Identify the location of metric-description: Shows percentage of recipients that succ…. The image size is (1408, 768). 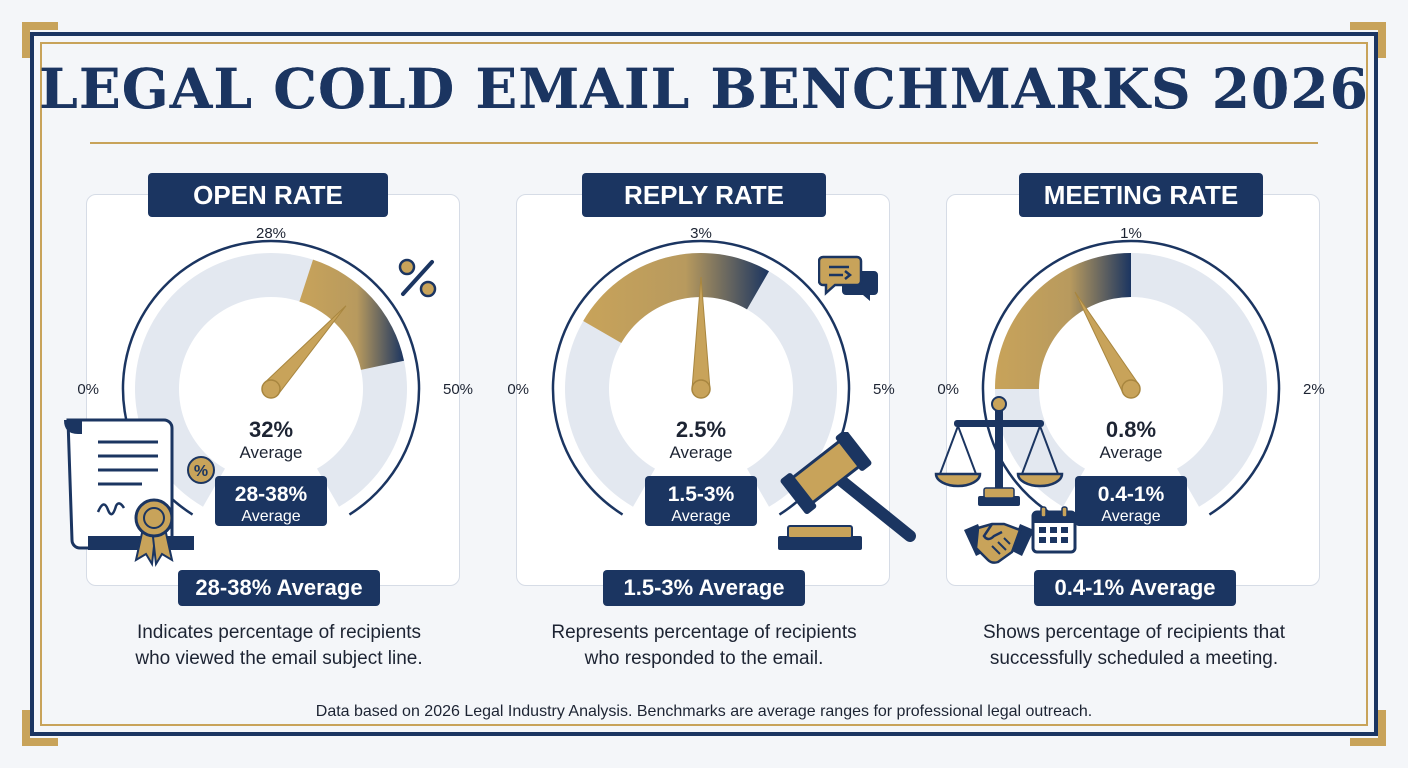
(1134, 646).